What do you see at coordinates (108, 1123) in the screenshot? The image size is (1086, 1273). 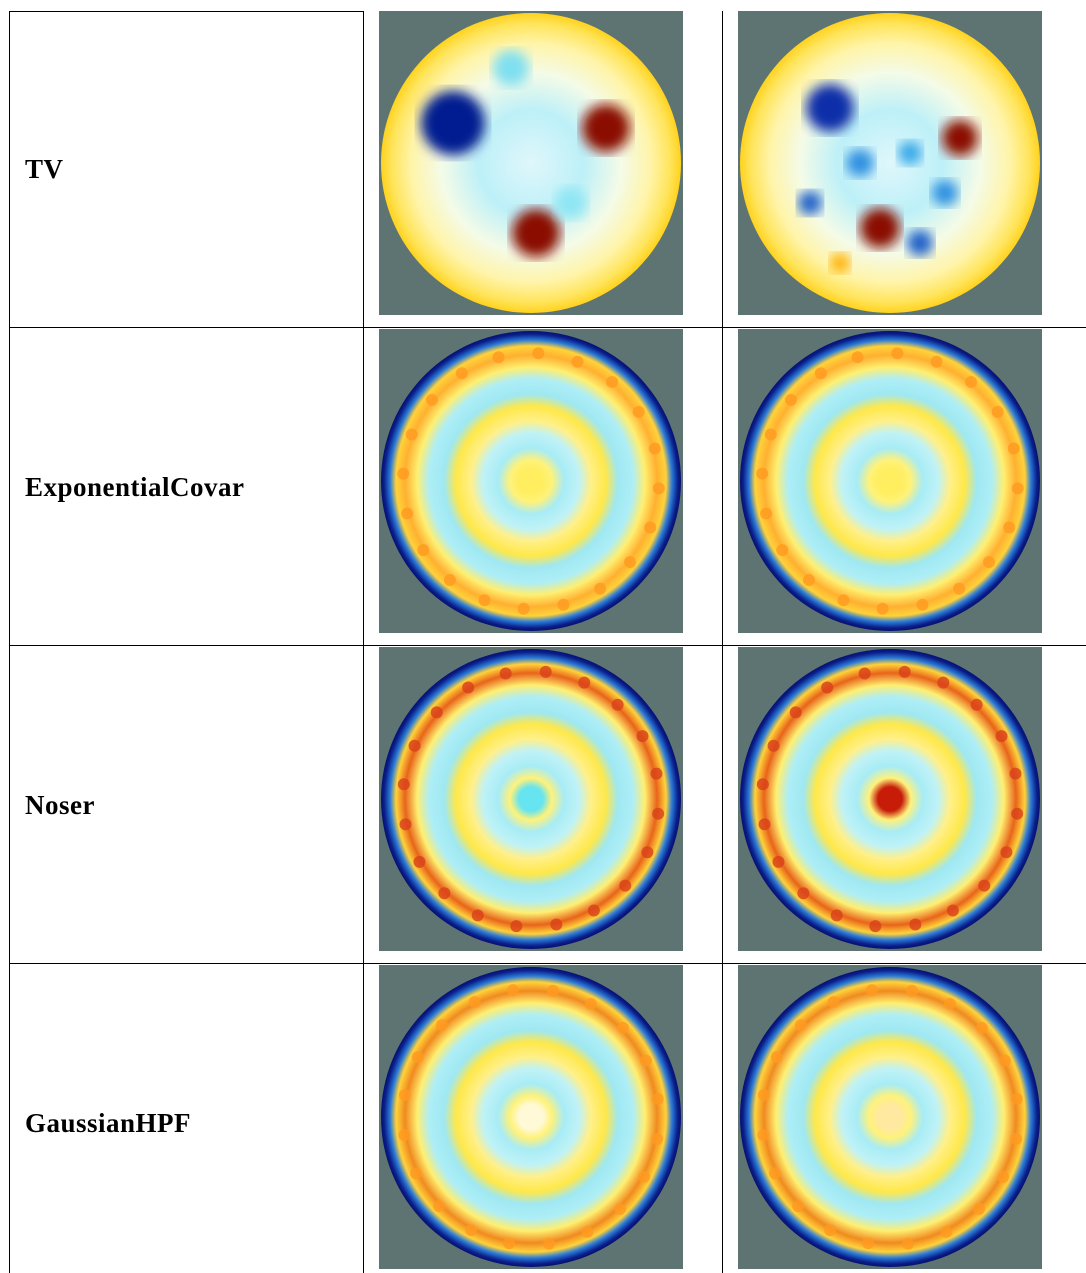 I see `row-label: GaussianHPF` at bounding box center [108, 1123].